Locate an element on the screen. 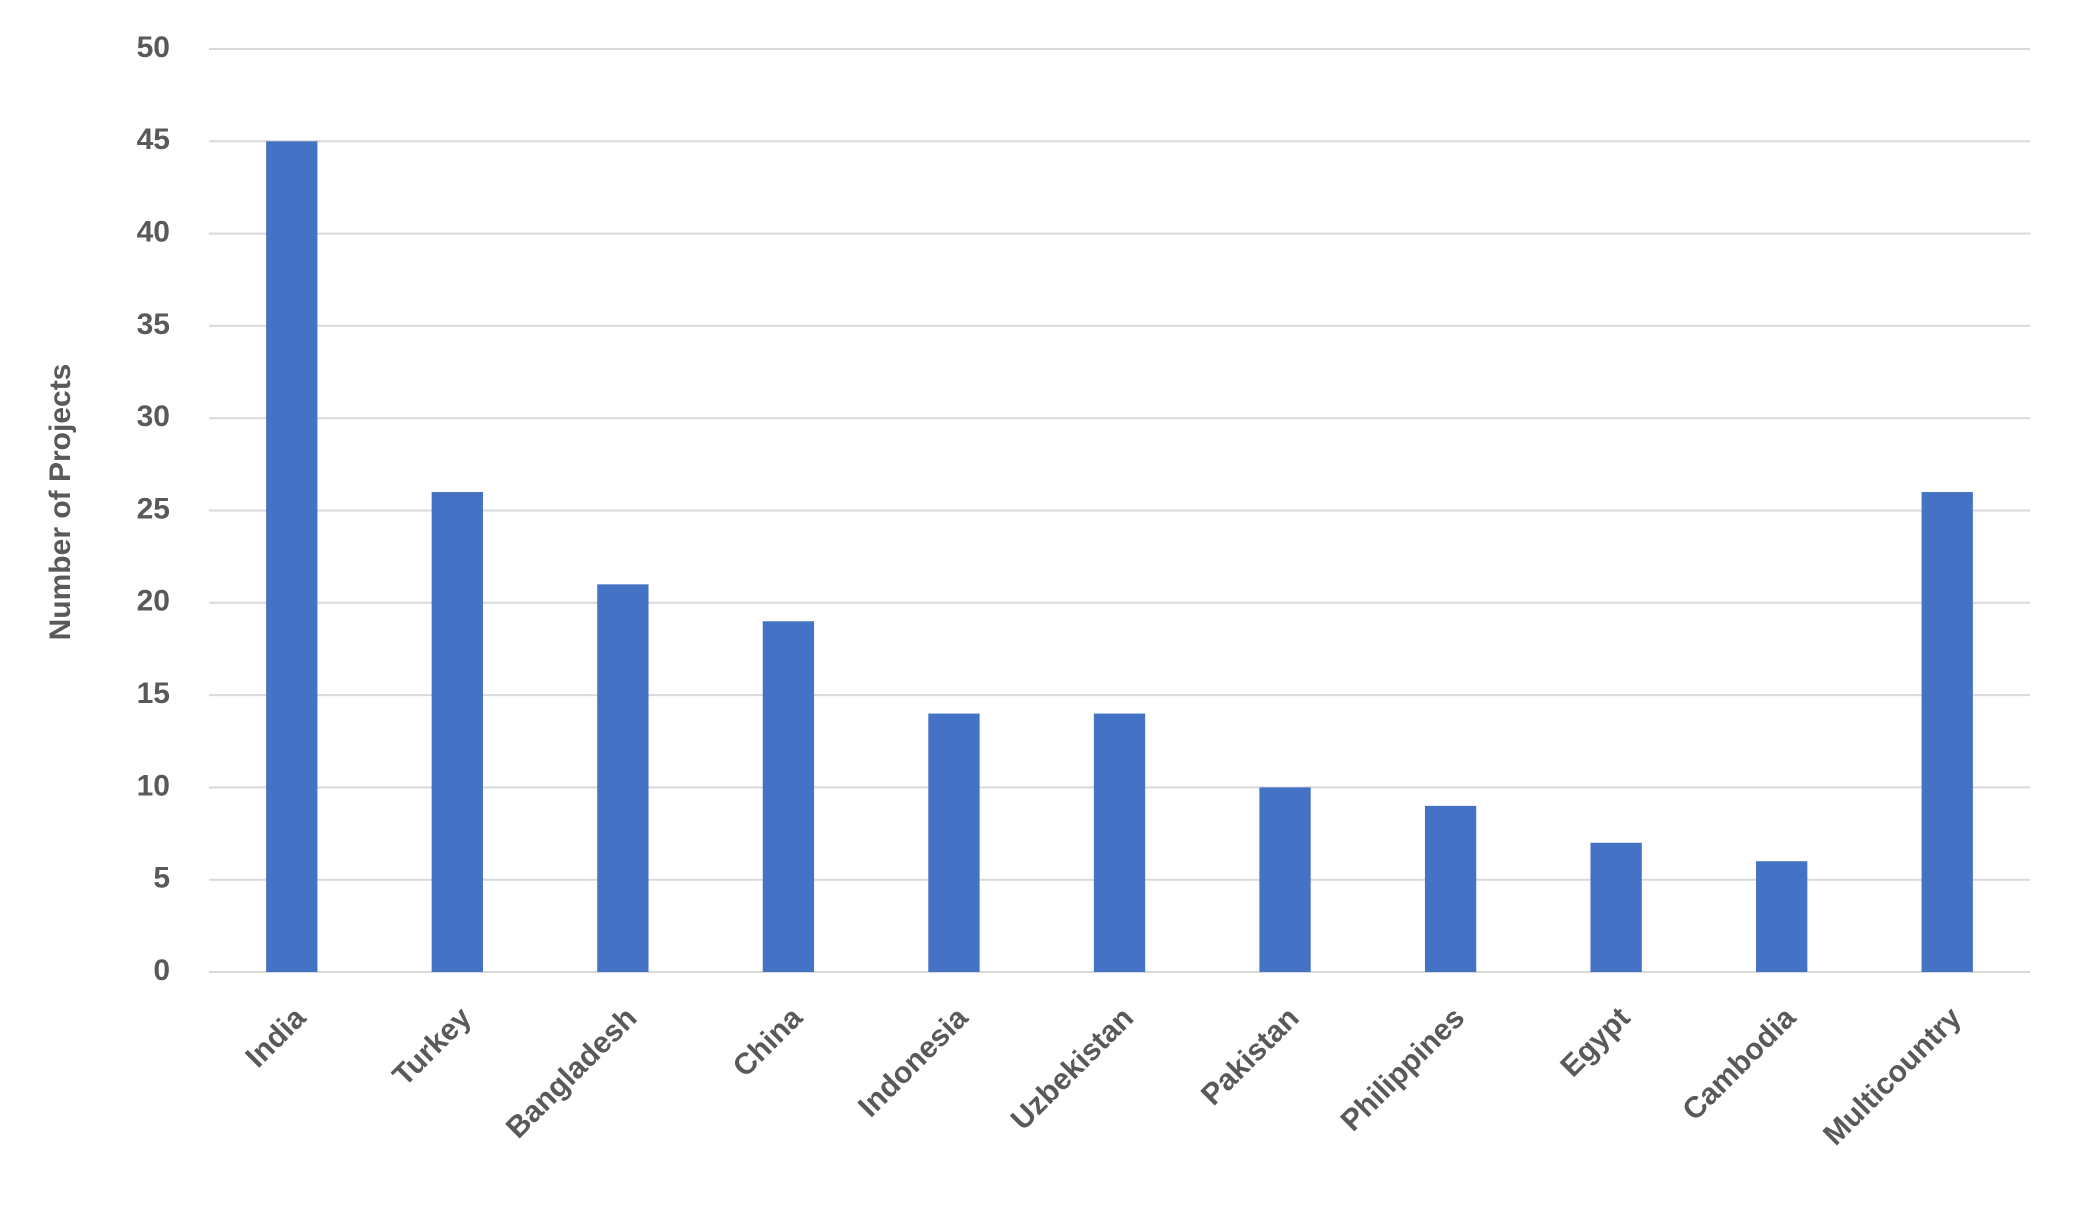  y-tick-label: 45 is located at coordinates (153, 139).